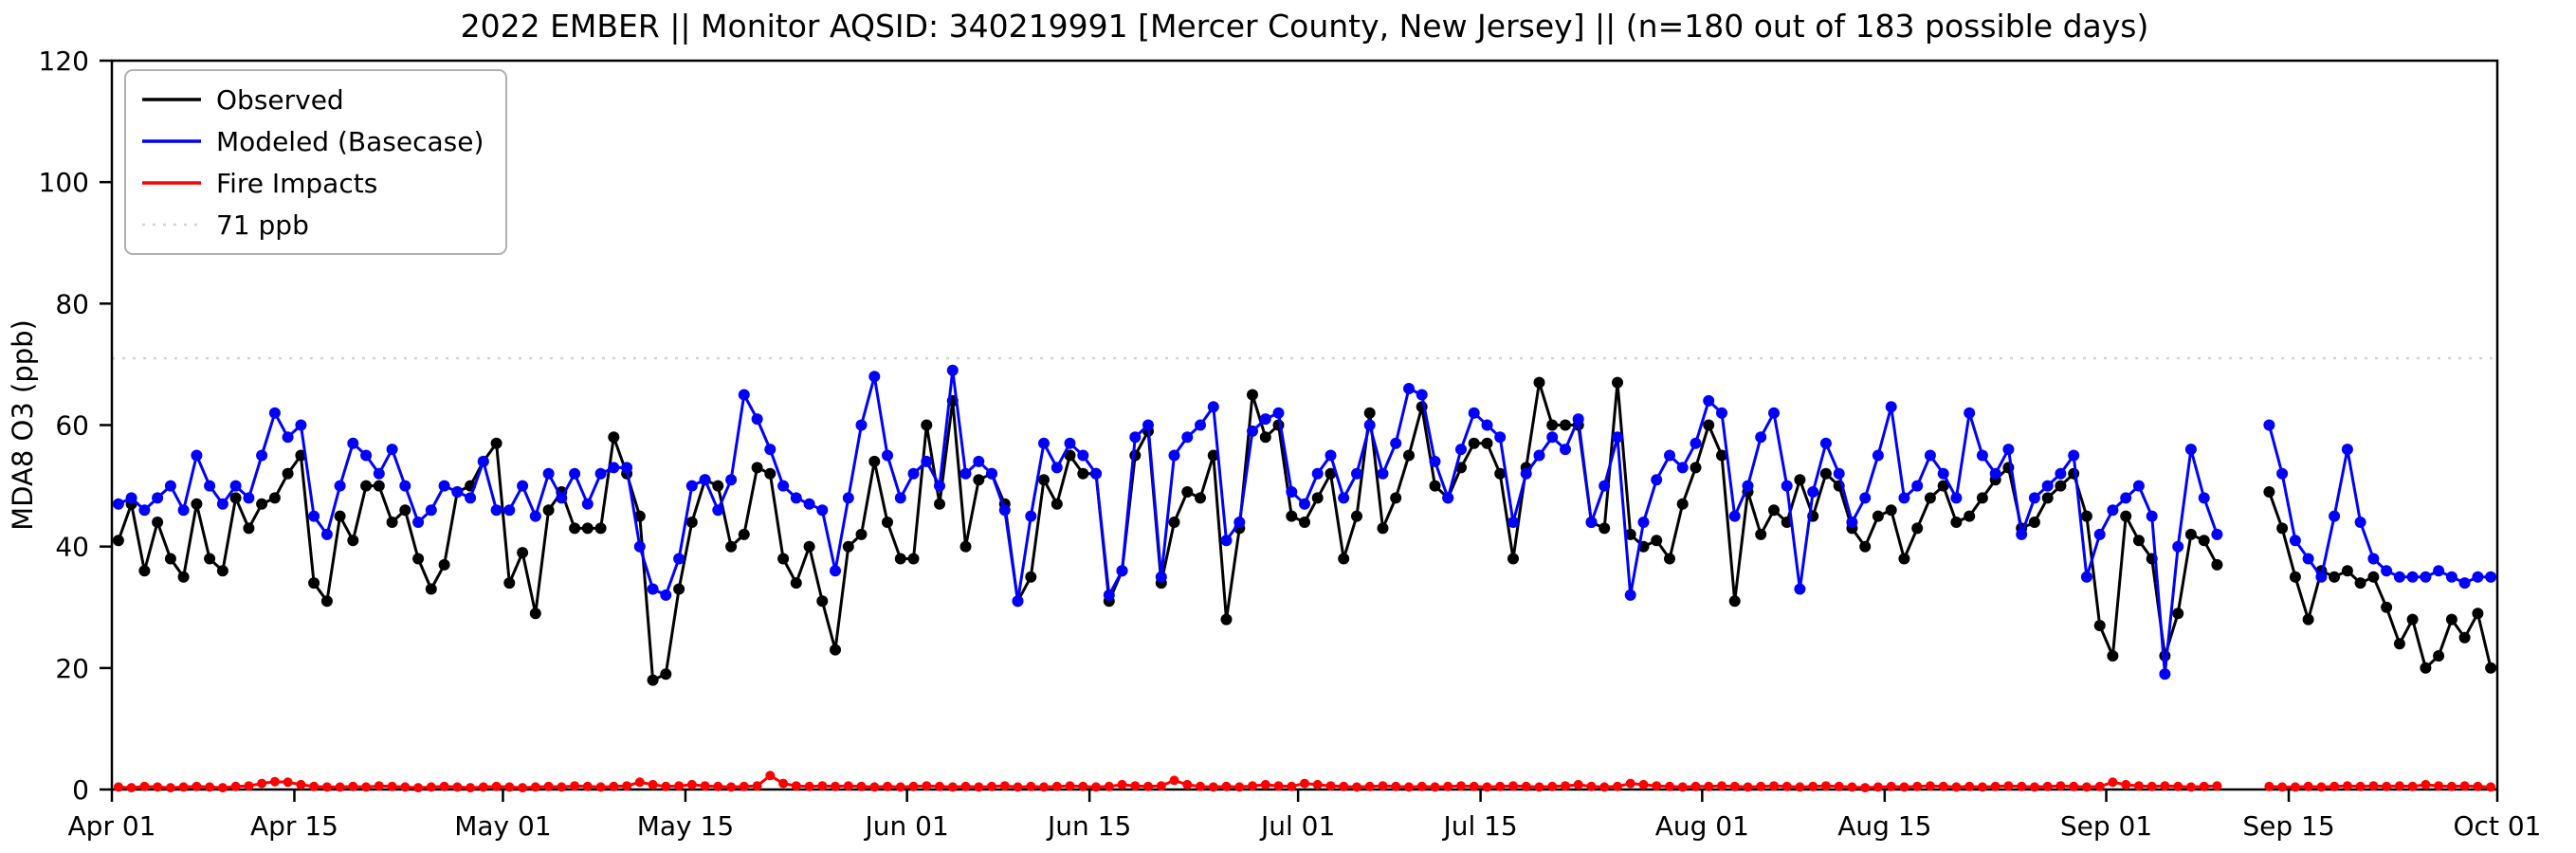 The width and height of the screenshot is (2576, 853). I want to click on y-tick-label: 120, so click(64, 61).